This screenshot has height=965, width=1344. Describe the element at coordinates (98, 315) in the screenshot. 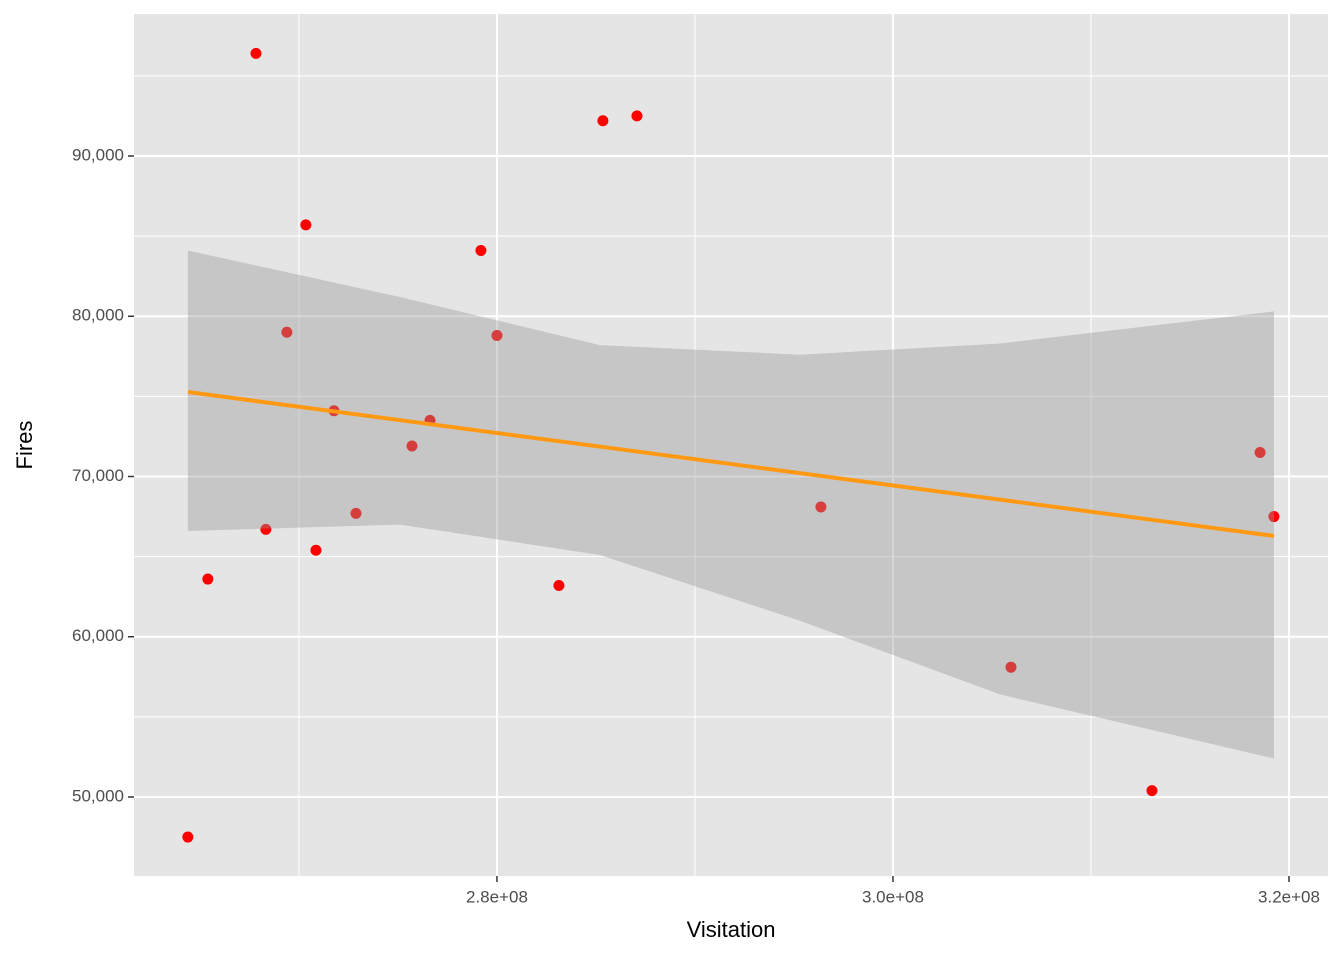

I see `y-tick-label: 80,000` at that location.